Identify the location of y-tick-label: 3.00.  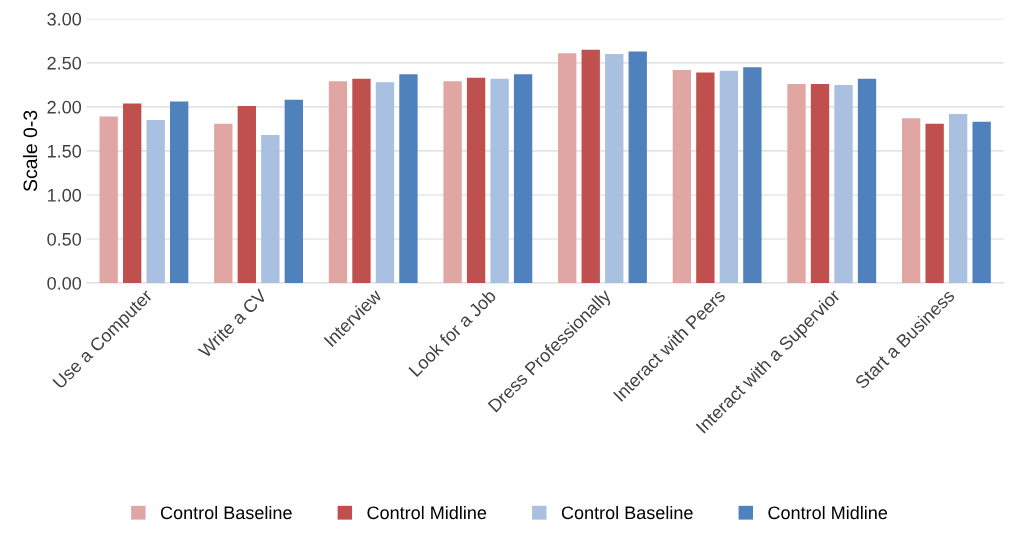
(64, 19).